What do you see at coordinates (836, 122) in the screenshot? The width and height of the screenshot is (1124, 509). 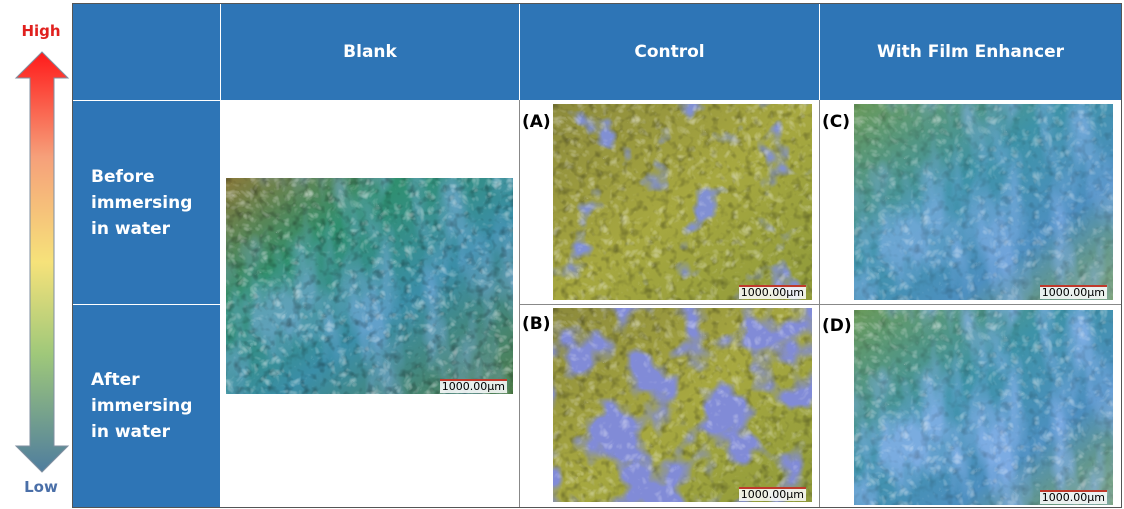 I see `panel-label: (C)` at bounding box center [836, 122].